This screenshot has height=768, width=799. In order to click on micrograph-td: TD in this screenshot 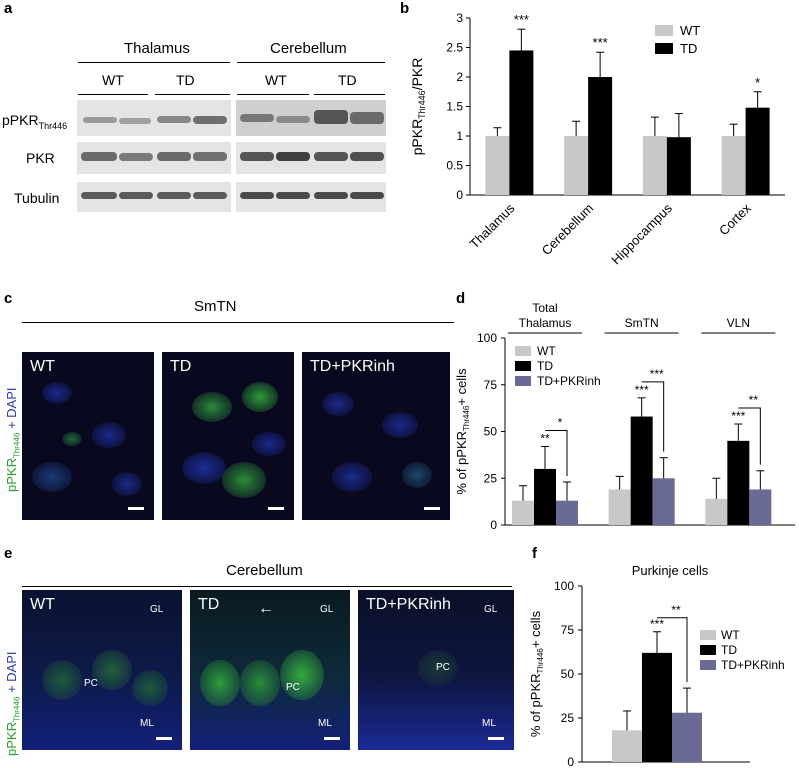, I will do `click(228, 436)`.